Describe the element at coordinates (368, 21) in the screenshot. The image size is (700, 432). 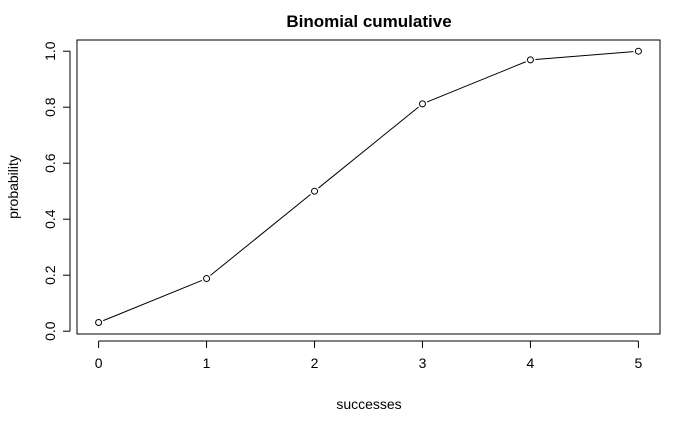
I see `chart-title: Binomial cumulative` at that location.